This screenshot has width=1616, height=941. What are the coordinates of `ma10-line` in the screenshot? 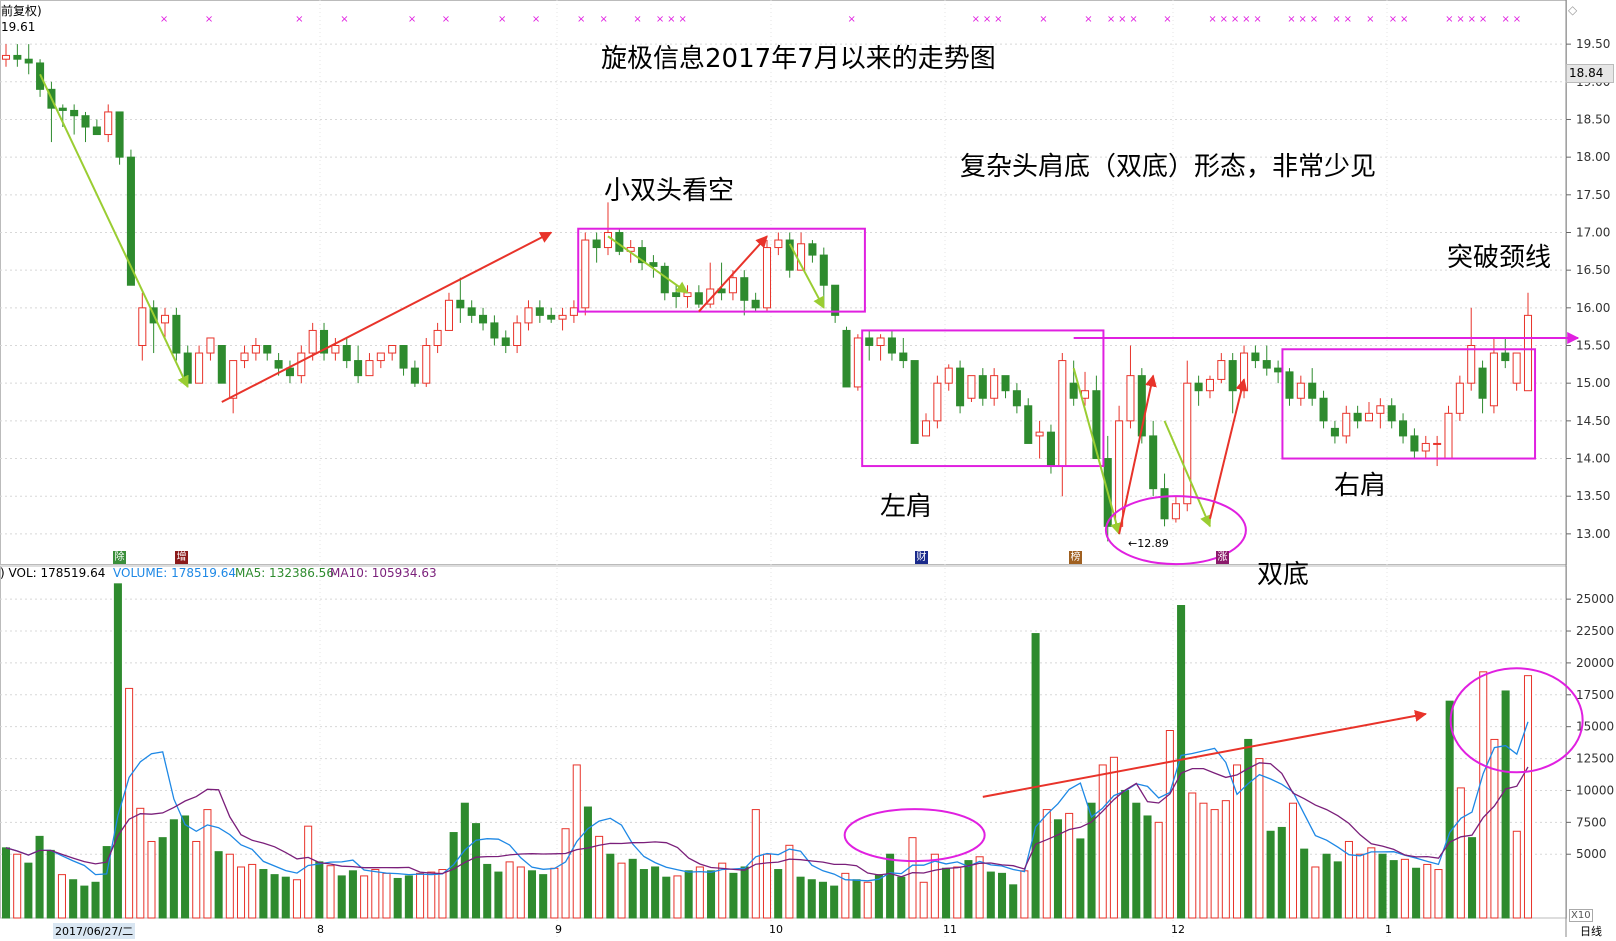 It's located at (767, 820).